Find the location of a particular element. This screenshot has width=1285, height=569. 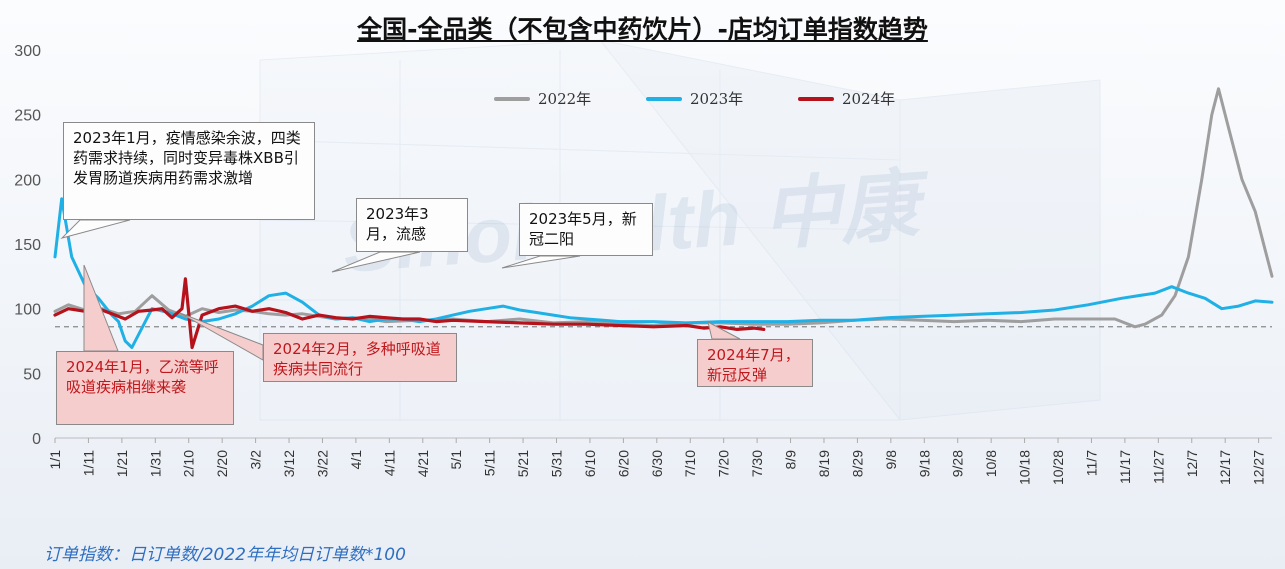

pointer-2024-jan is located at coordinates (101, 308).